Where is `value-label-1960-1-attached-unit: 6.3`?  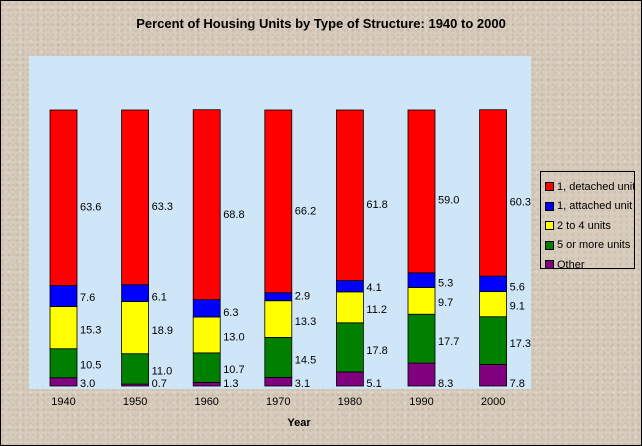 value-label-1960-1-attached-unit: 6.3 is located at coordinates (230, 313).